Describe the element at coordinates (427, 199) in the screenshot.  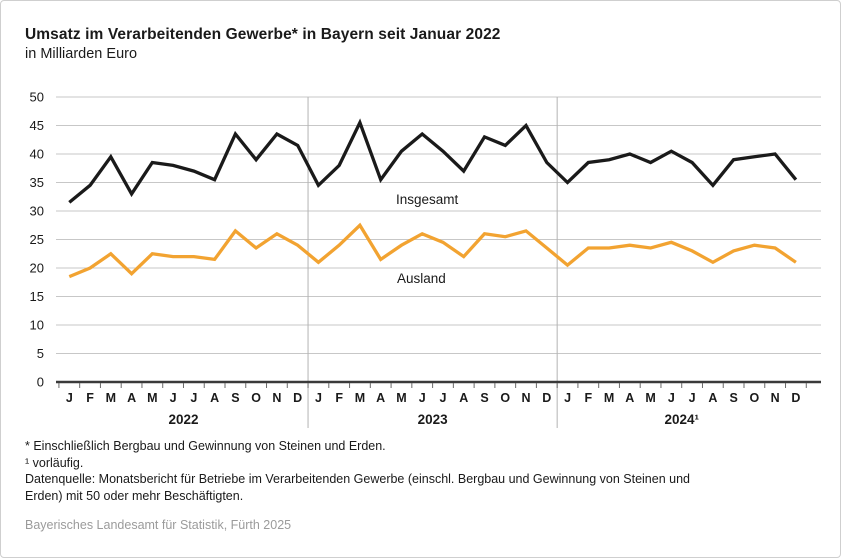
I see `insgesamt-label: Insgesamt` at that location.